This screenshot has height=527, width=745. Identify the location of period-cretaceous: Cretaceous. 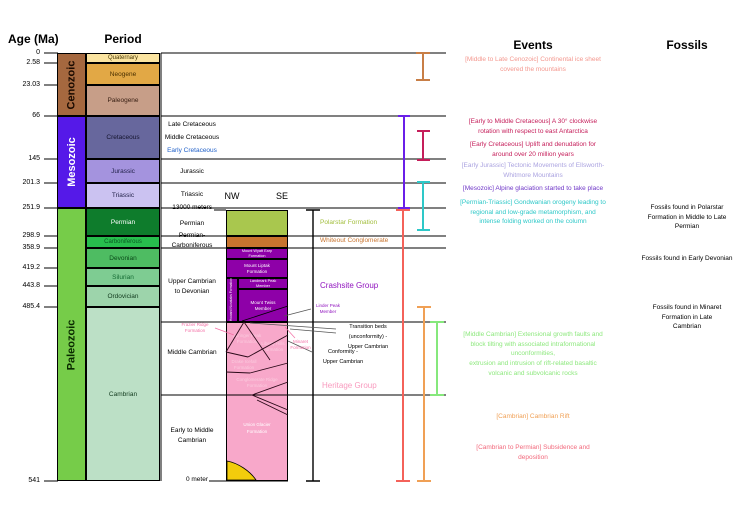
(123, 137).